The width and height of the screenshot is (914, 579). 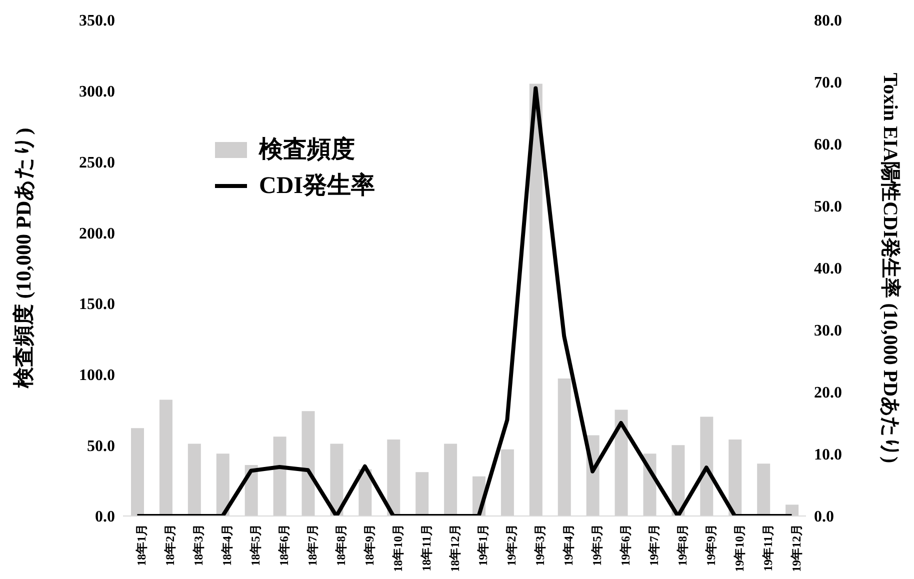 I want to click on legend-label: CDI発生率, so click(x=317, y=186).